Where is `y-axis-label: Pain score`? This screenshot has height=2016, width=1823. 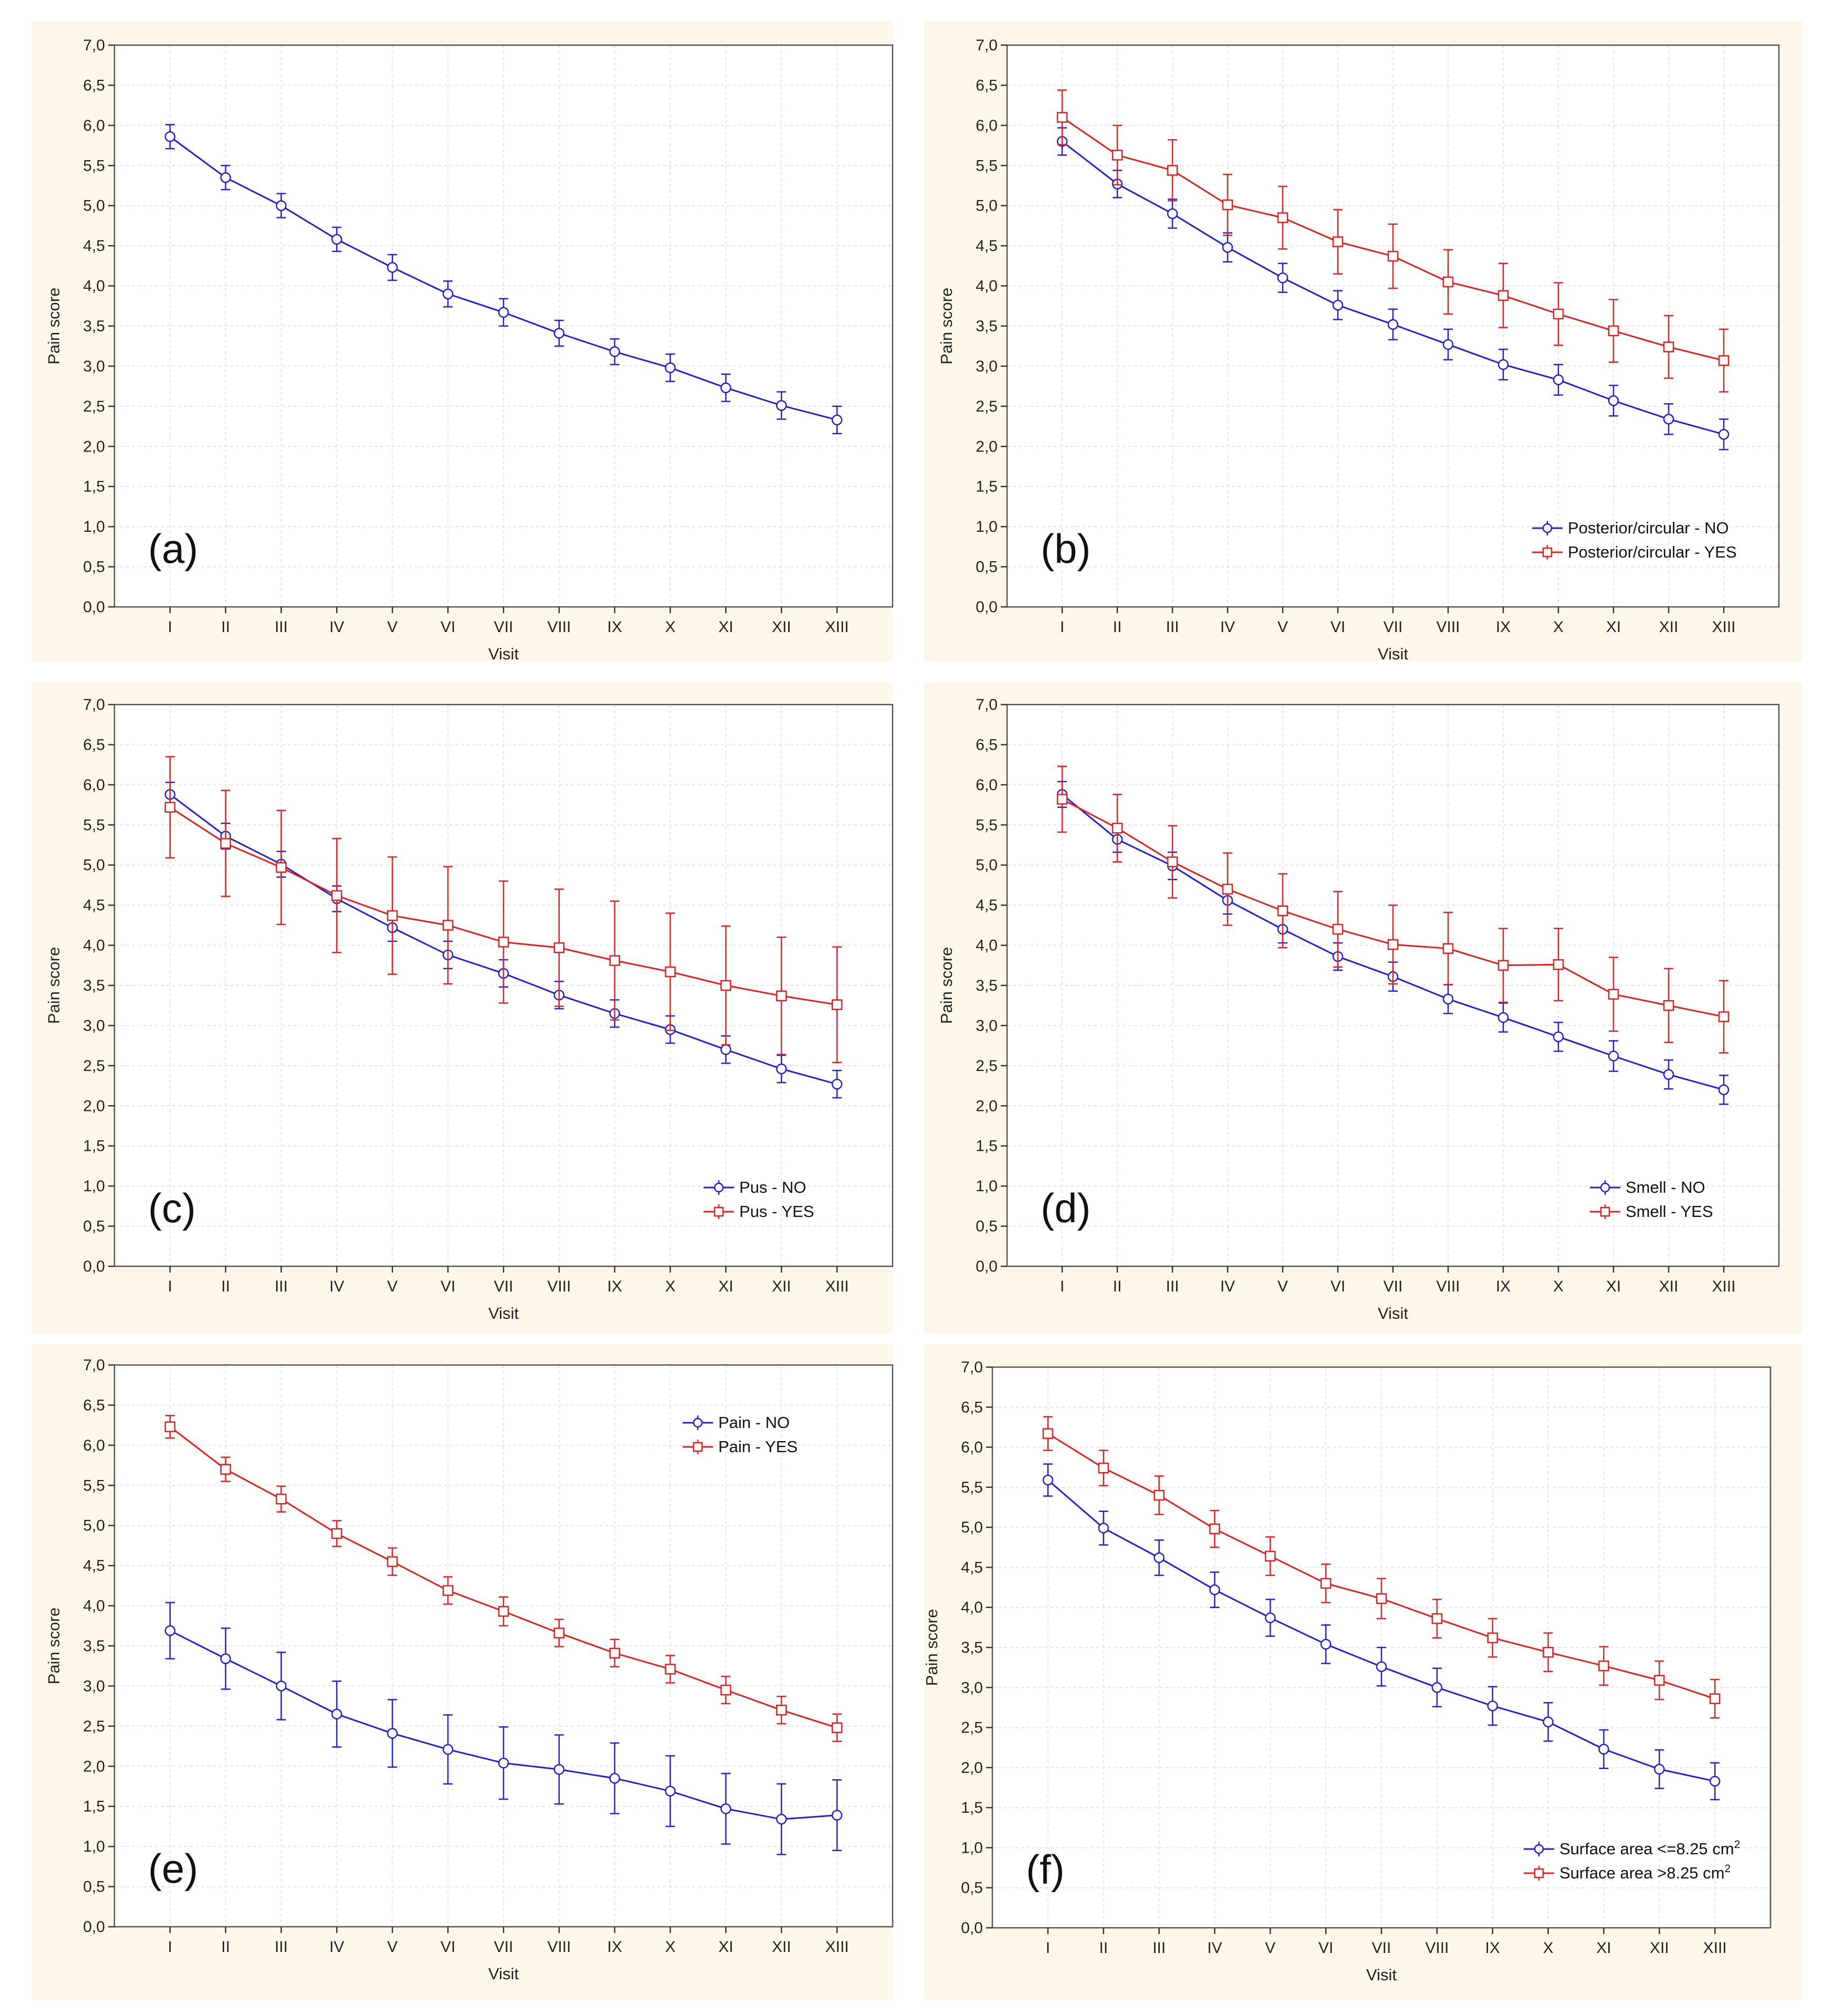
y-axis-label: Pain score is located at coordinates (54, 1646).